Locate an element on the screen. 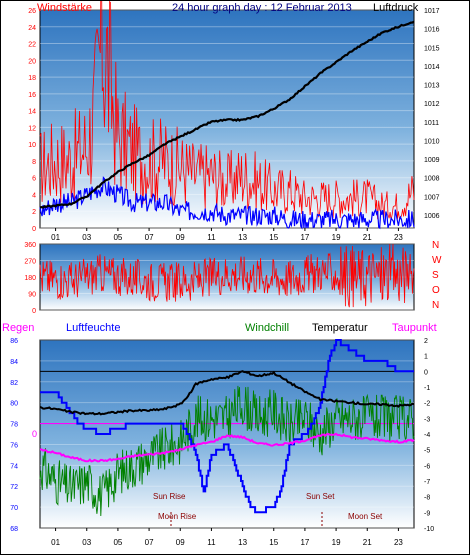 This screenshot has height=555, width=470. temperature-tick-label: -8 is located at coordinates (427, 498).